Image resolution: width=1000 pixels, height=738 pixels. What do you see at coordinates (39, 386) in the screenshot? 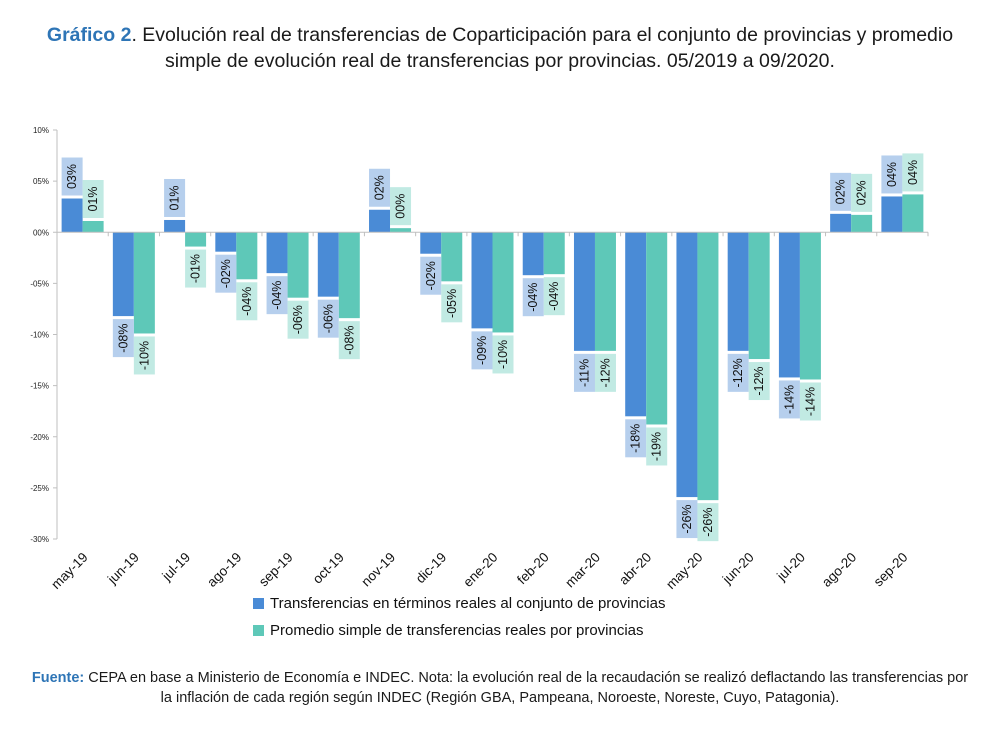
I see `y-tick-label: -15%` at bounding box center [39, 386].